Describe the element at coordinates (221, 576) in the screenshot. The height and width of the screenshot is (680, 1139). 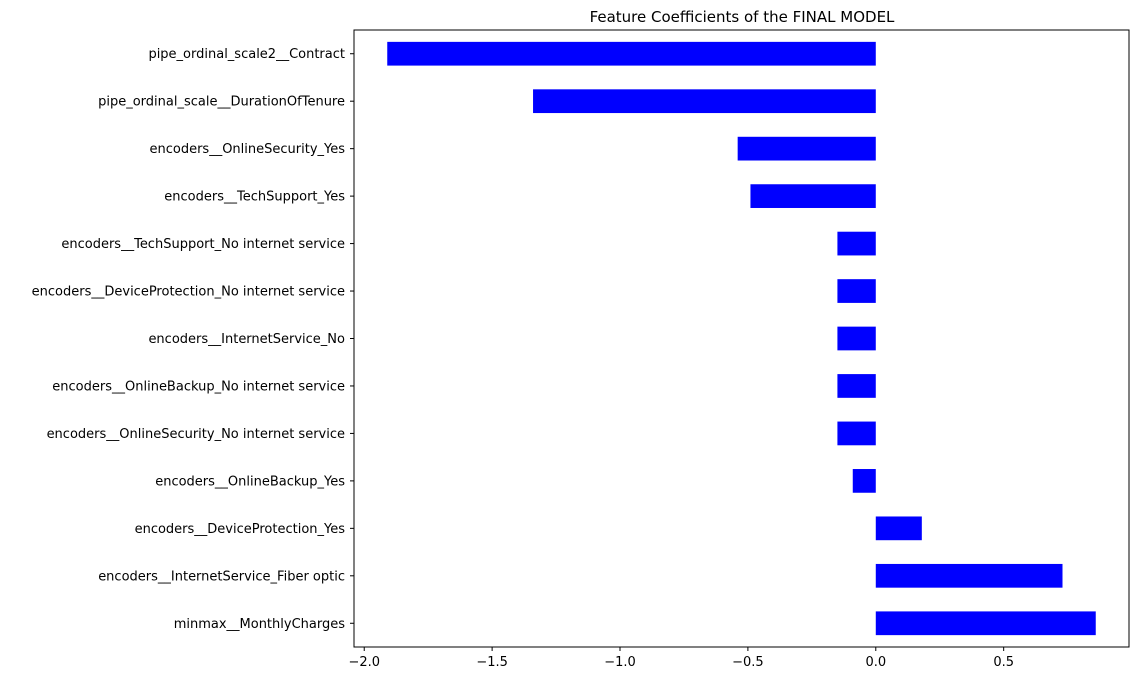
I see `y-tick-label: encoders__InternetService_Fiber optic` at that location.